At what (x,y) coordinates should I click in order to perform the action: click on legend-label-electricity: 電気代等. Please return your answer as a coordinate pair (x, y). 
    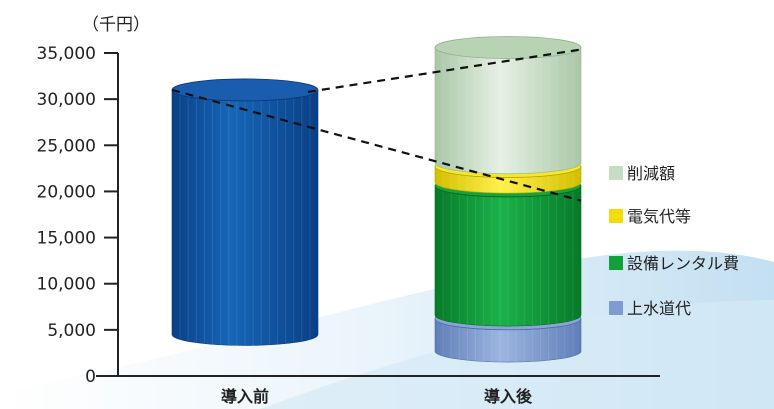
    Looking at the image, I should click on (659, 216).